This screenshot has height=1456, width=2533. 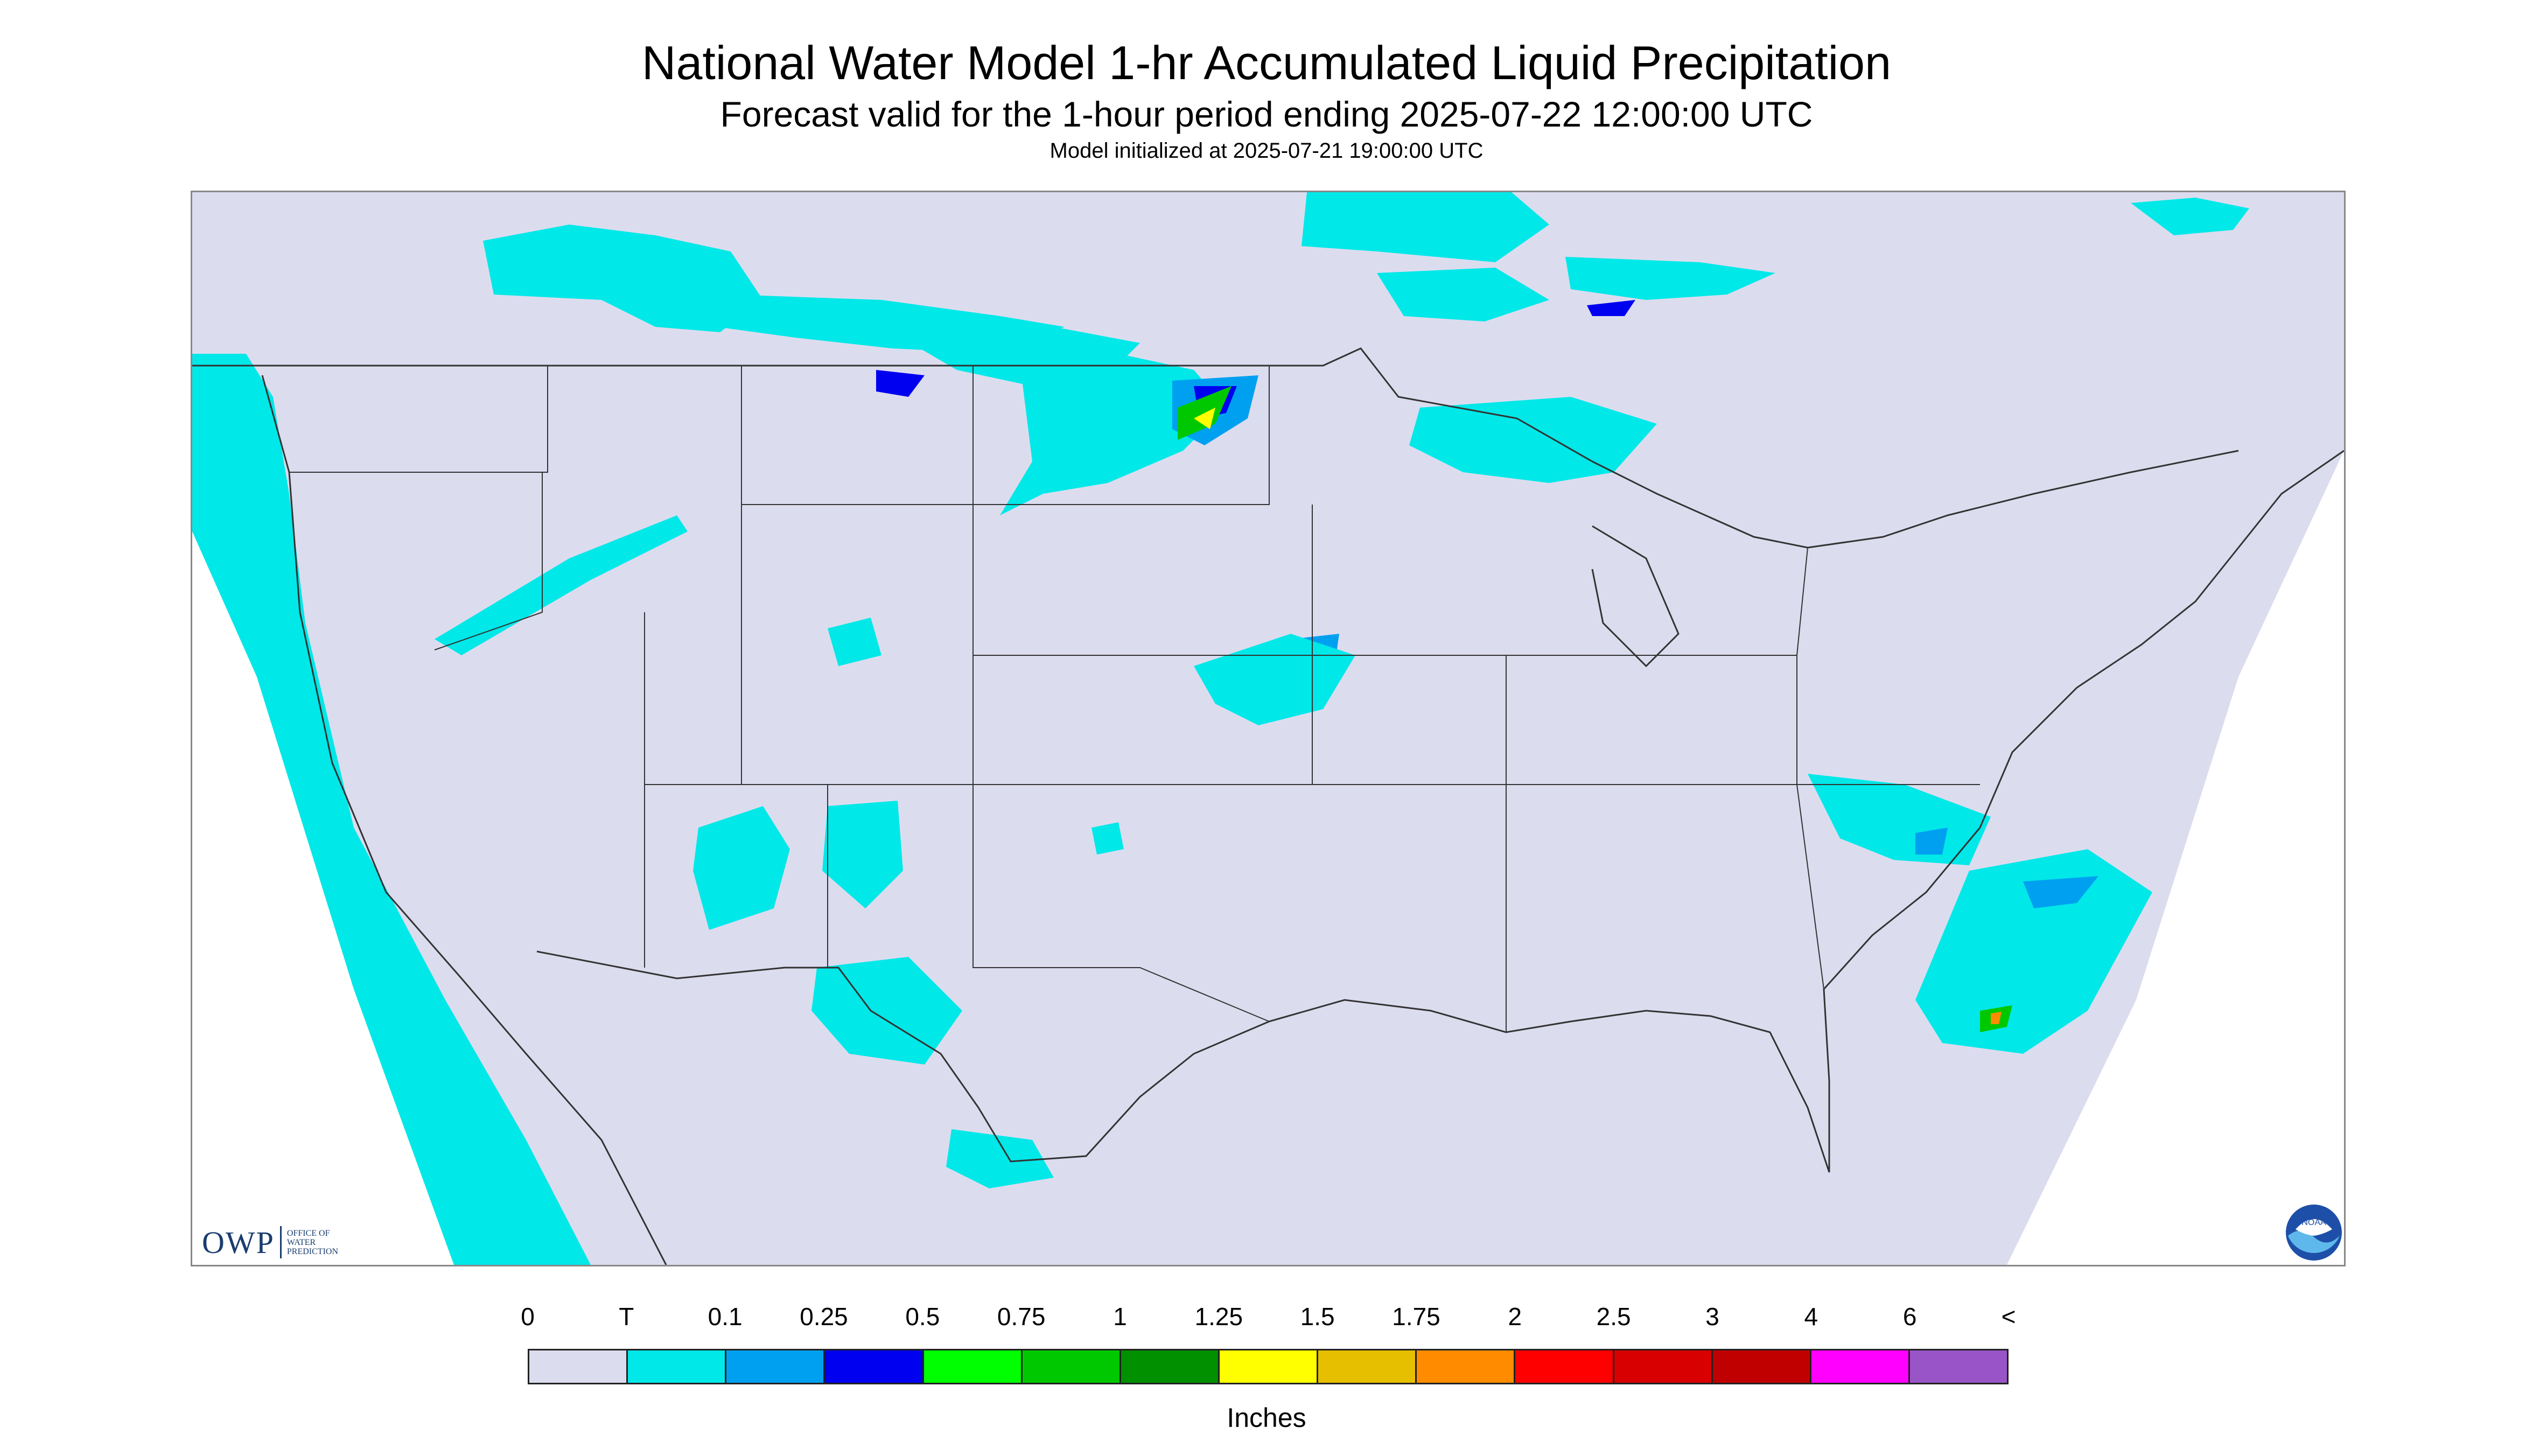 What do you see at coordinates (2313, 1222) in the screenshot?
I see `noaa-logo-text: NOAA` at bounding box center [2313, 1222].